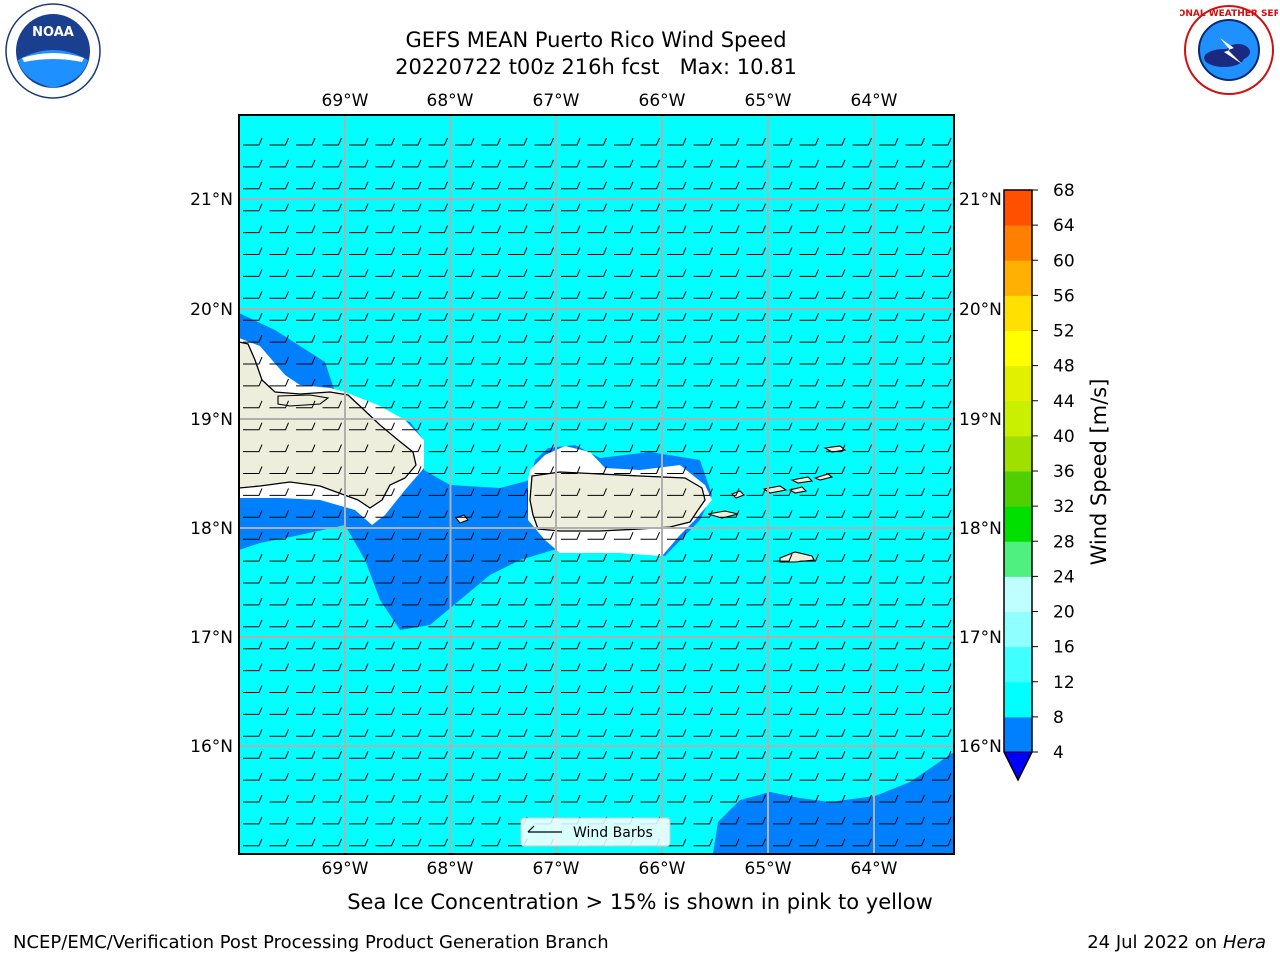  Describe the element at coordinates (980, 529) in the screenshot. I see `lat-label: 18°N` at that location.